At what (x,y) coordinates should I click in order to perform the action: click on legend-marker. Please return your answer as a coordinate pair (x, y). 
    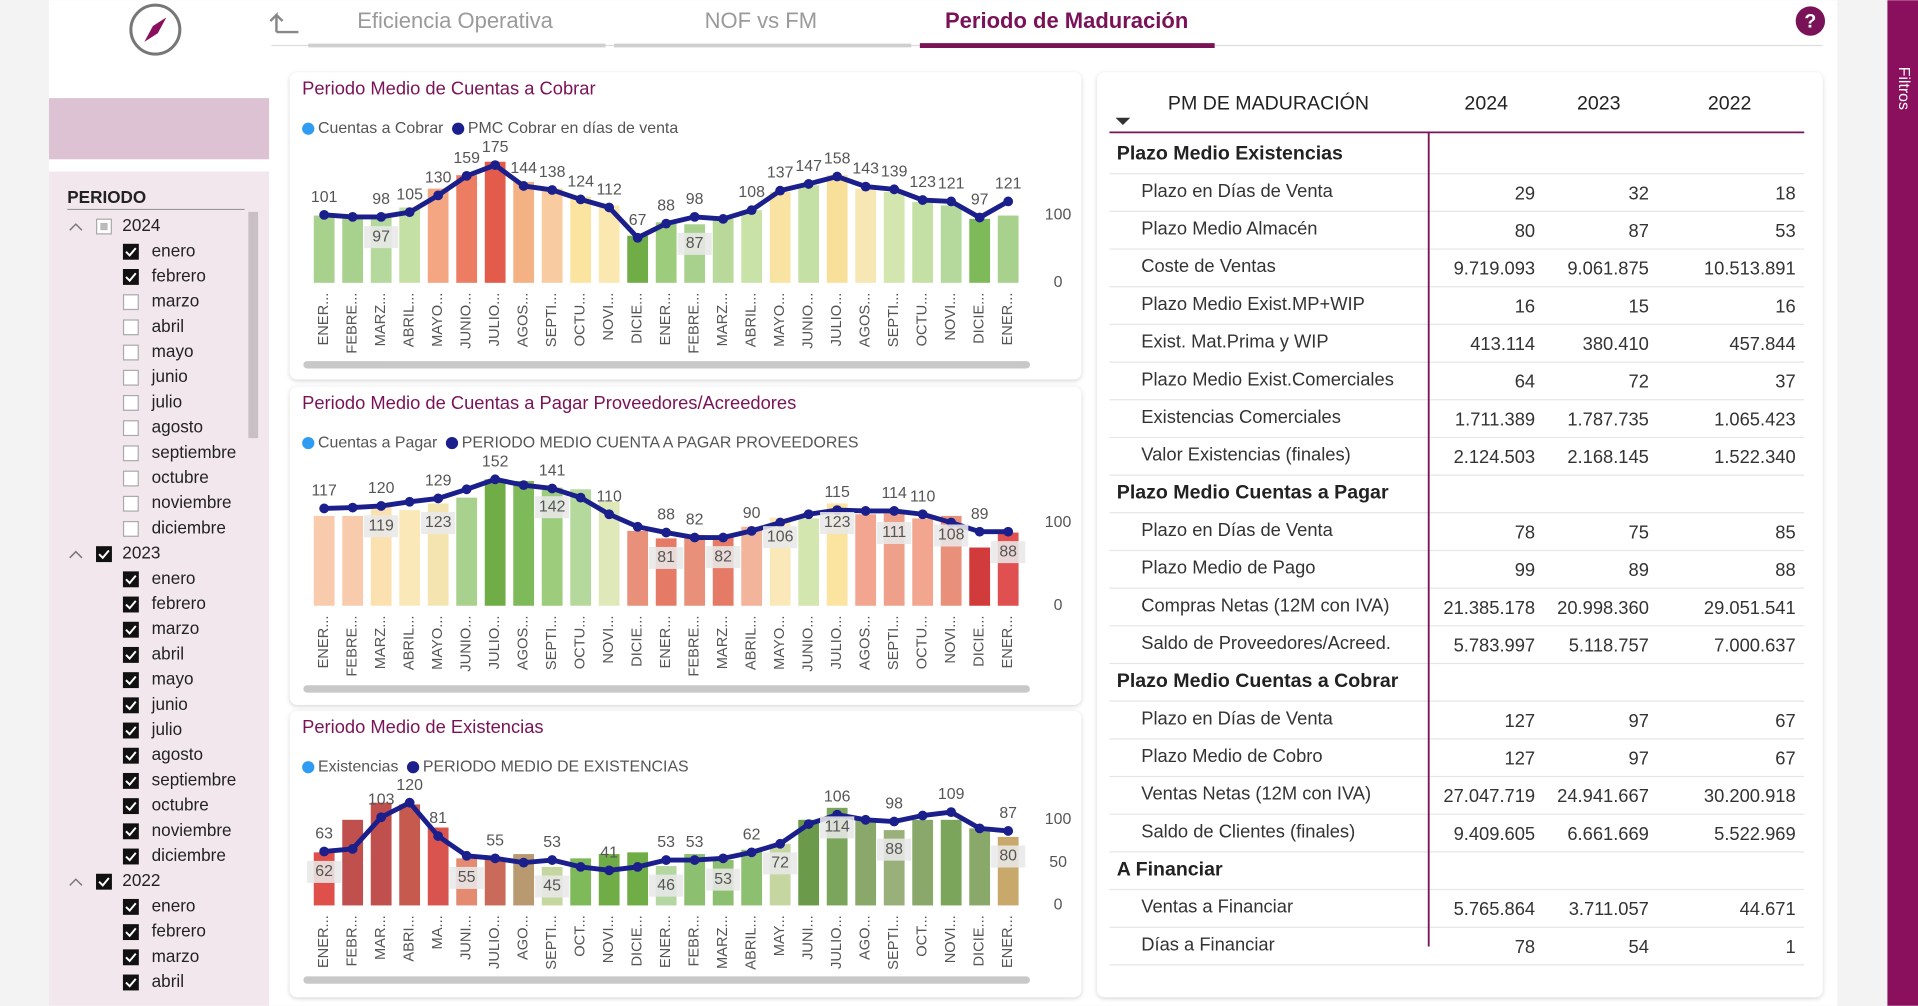
    Looking at the image, I should click on (413, 767).